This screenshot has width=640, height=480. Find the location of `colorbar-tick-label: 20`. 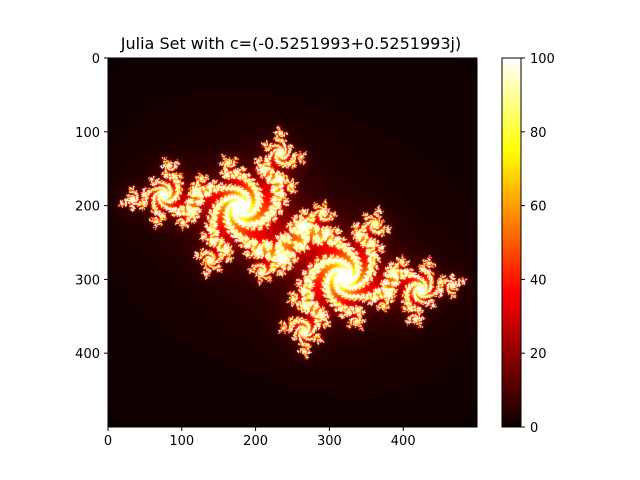

colorbar-tick-label: 20 is located at coordinates (538, 354).